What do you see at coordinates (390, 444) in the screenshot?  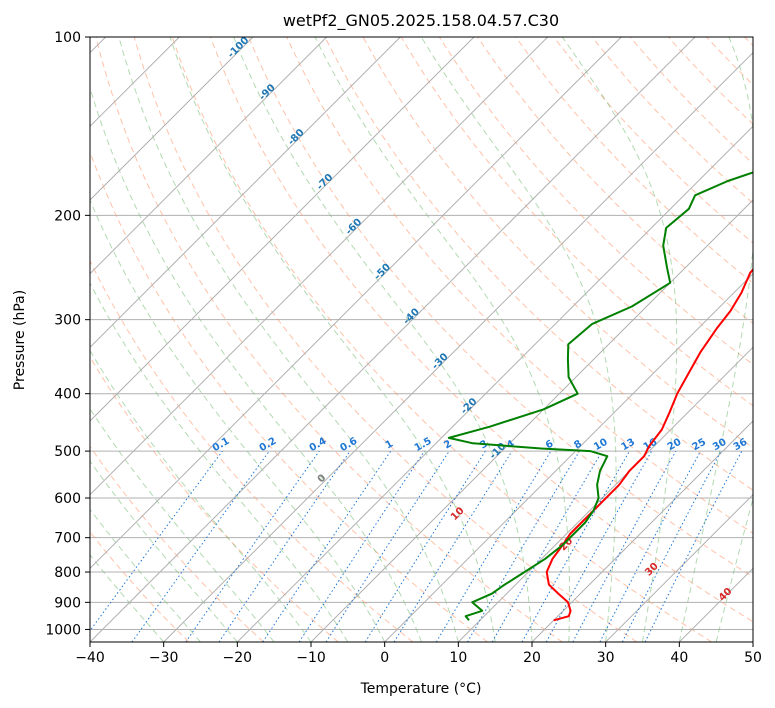 I see `mixing-ratio-label: 1` at bounding box center [390, 444].